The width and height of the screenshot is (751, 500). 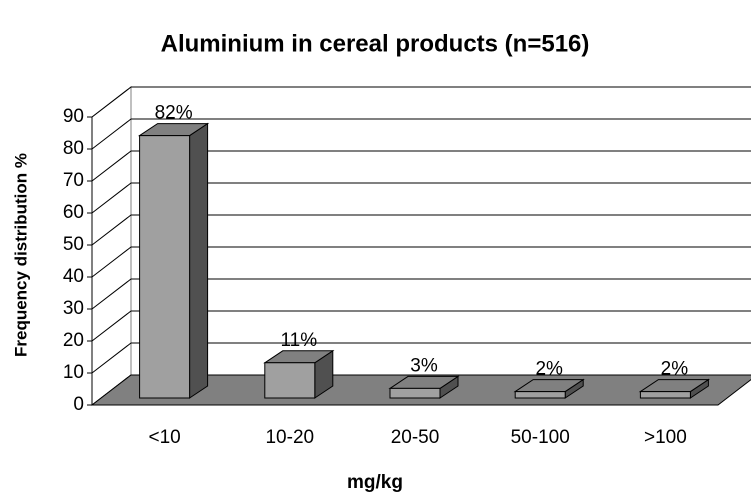 What do you see at coordinates (73, 116) in the screenshot?
I see `y-tick-label: 90` at bounding box center [73, 116].